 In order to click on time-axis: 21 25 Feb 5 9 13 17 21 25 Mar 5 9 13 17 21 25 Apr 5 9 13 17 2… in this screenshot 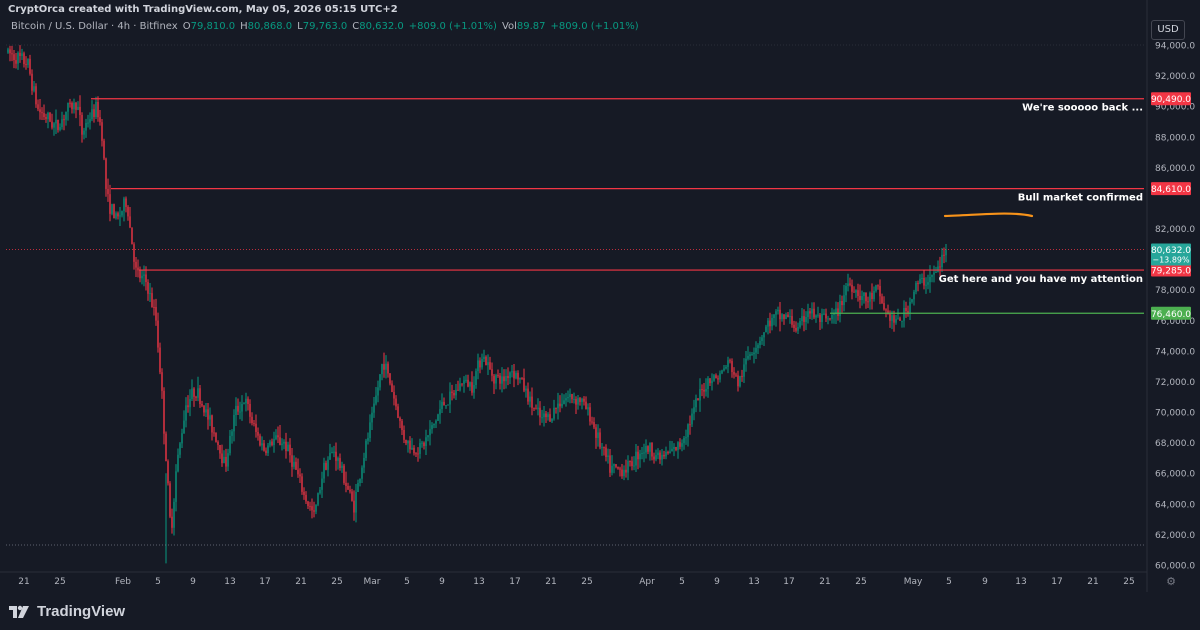, I will do `click(588, 579)`.